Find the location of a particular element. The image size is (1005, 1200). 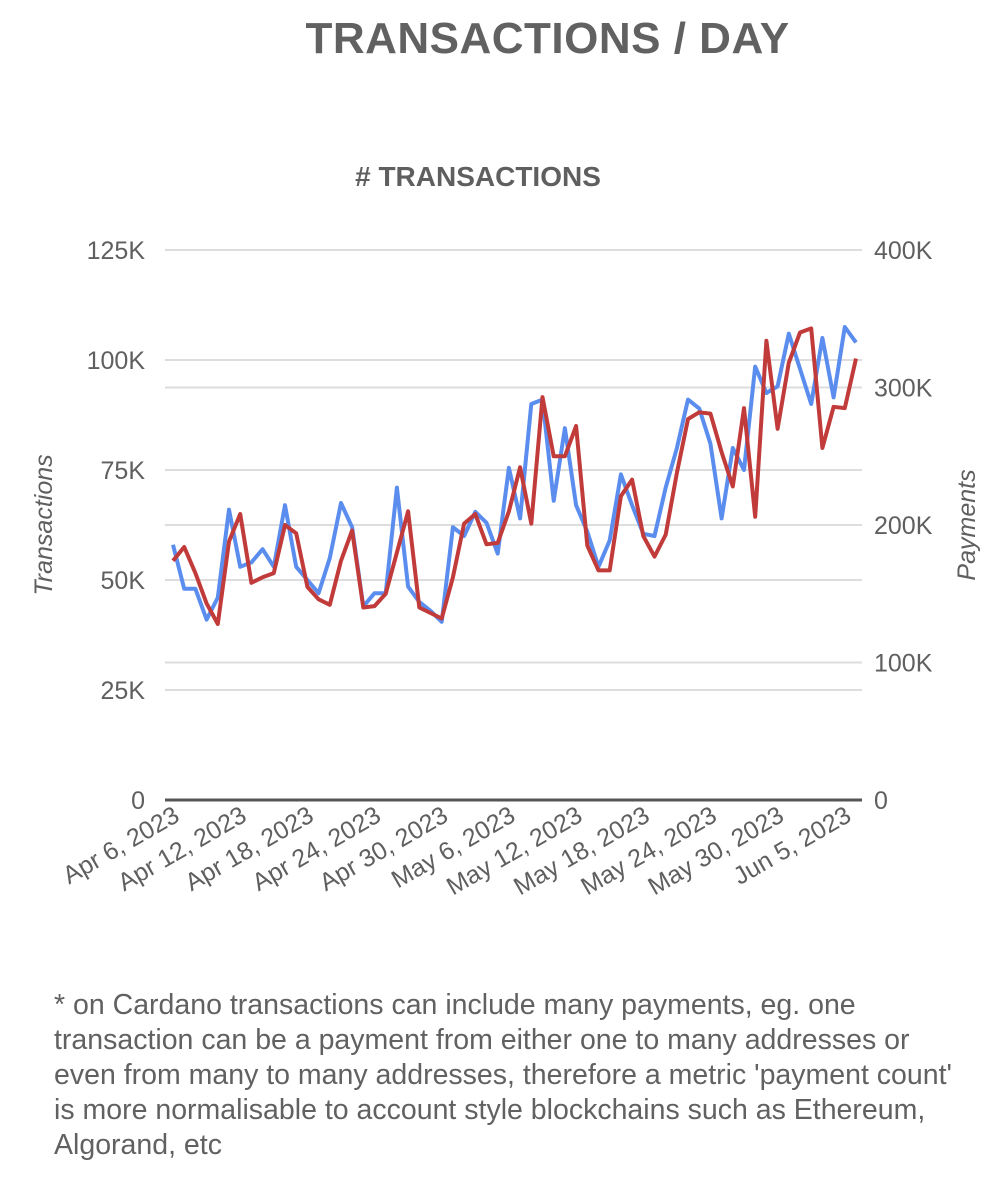

page-title: TRANSACTIONS / DAY is located at coordinates (547, 38).